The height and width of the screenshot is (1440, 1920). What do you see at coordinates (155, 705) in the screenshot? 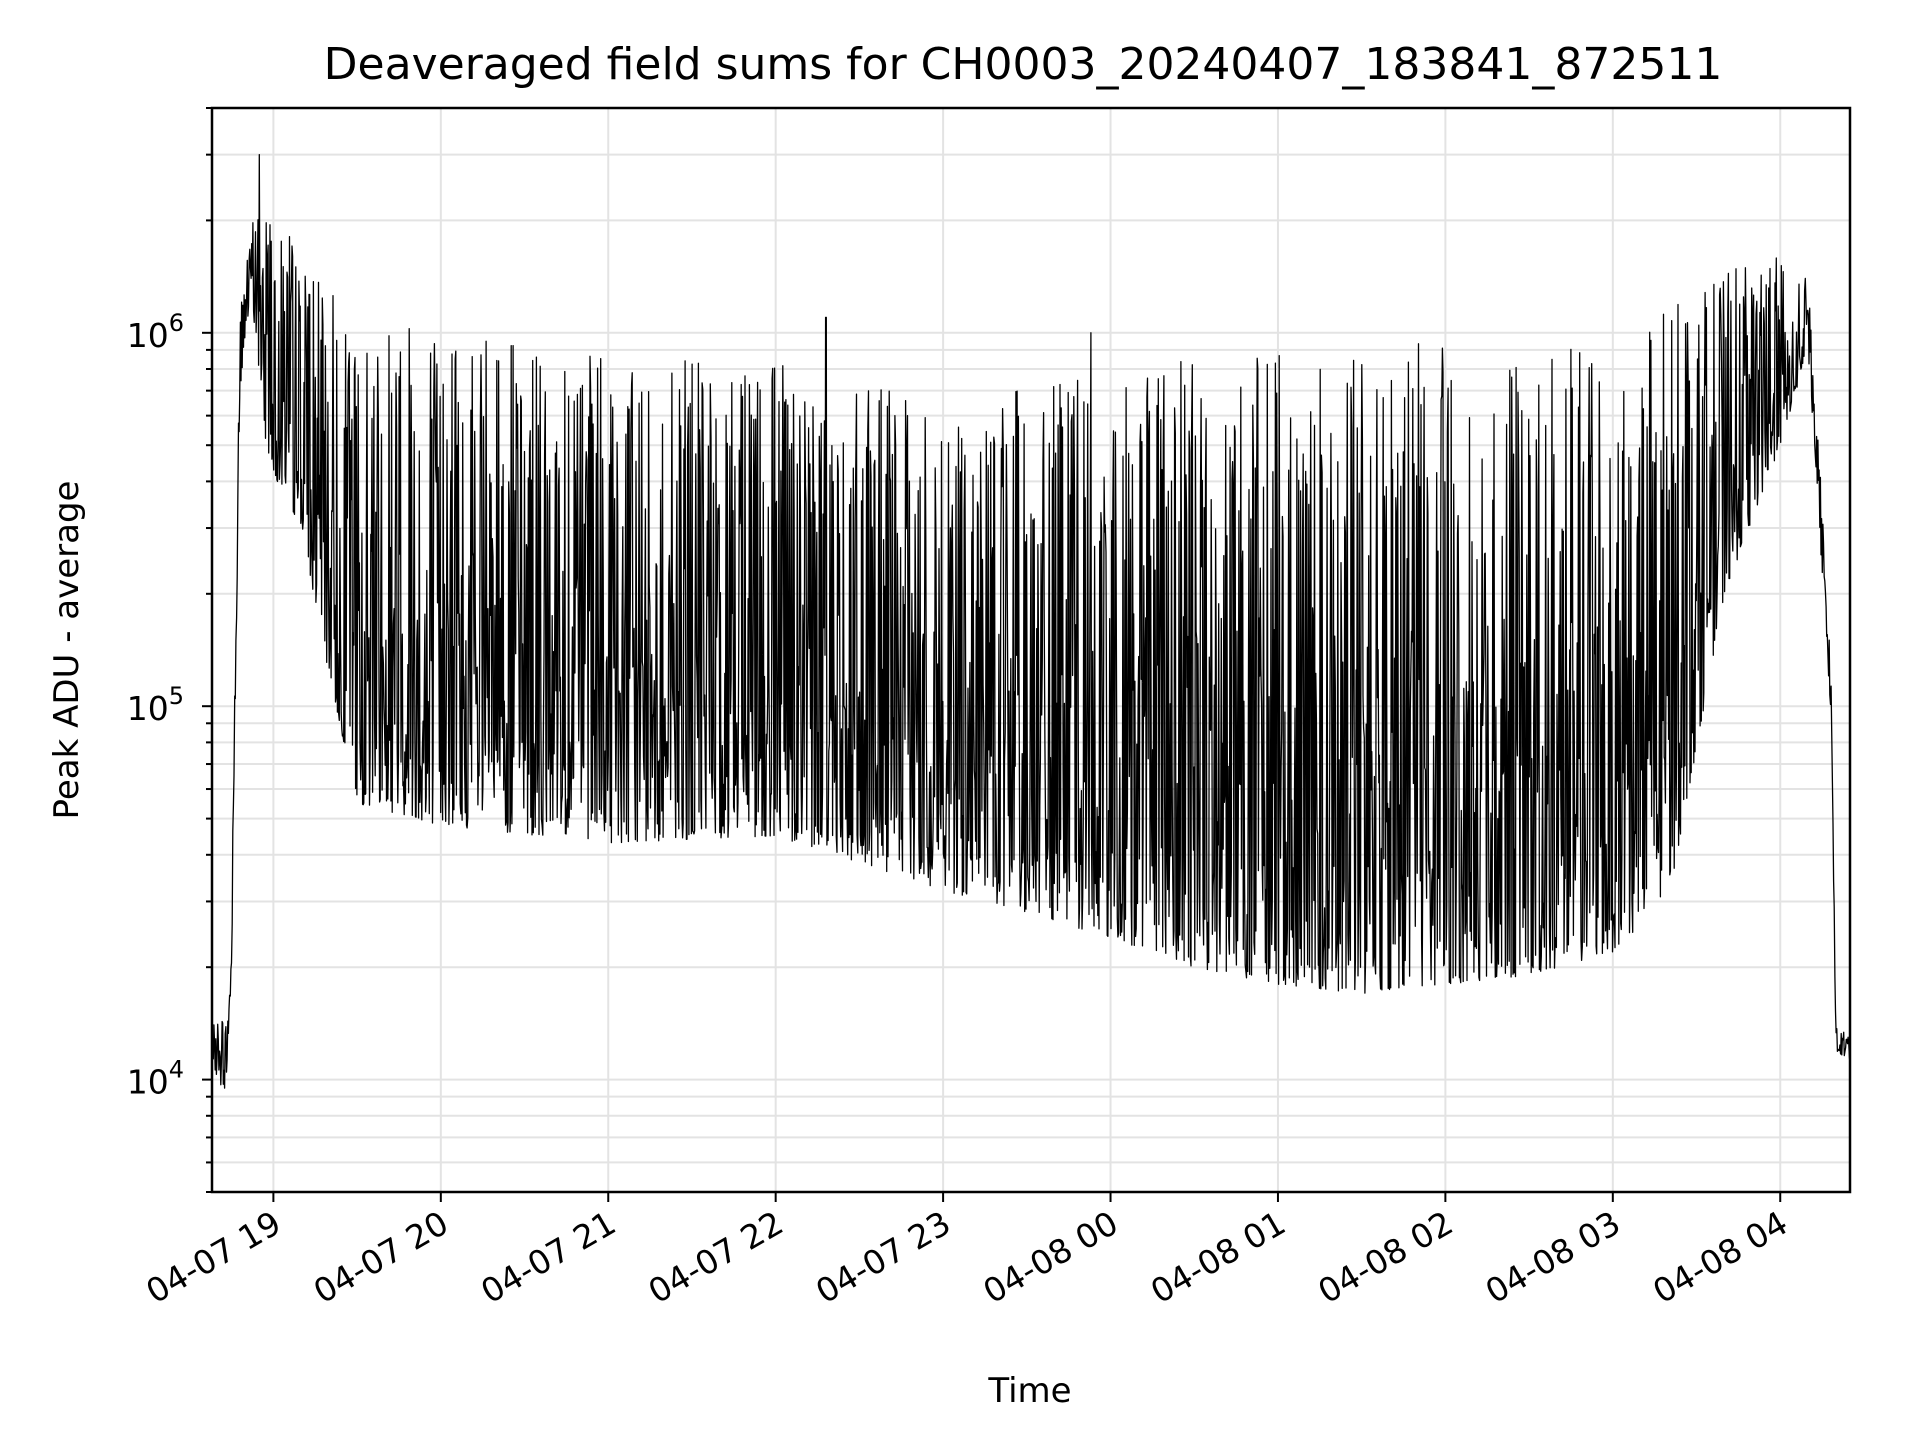
I see `y-tick-label: 10⁵` at bounding box center [155, 705].